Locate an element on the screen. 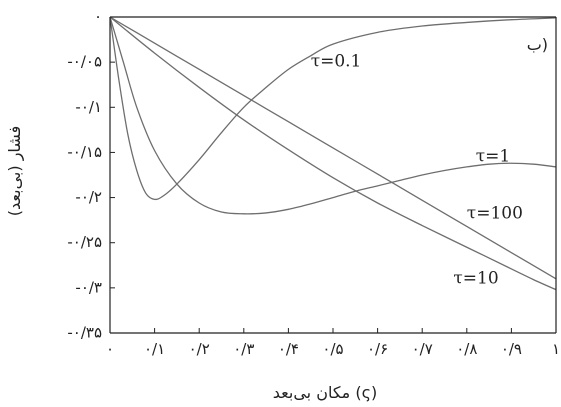 The height and width of the screenshot is (407, 561). x-tick-label: ۰/۳ is located at coordinates (243, 349).